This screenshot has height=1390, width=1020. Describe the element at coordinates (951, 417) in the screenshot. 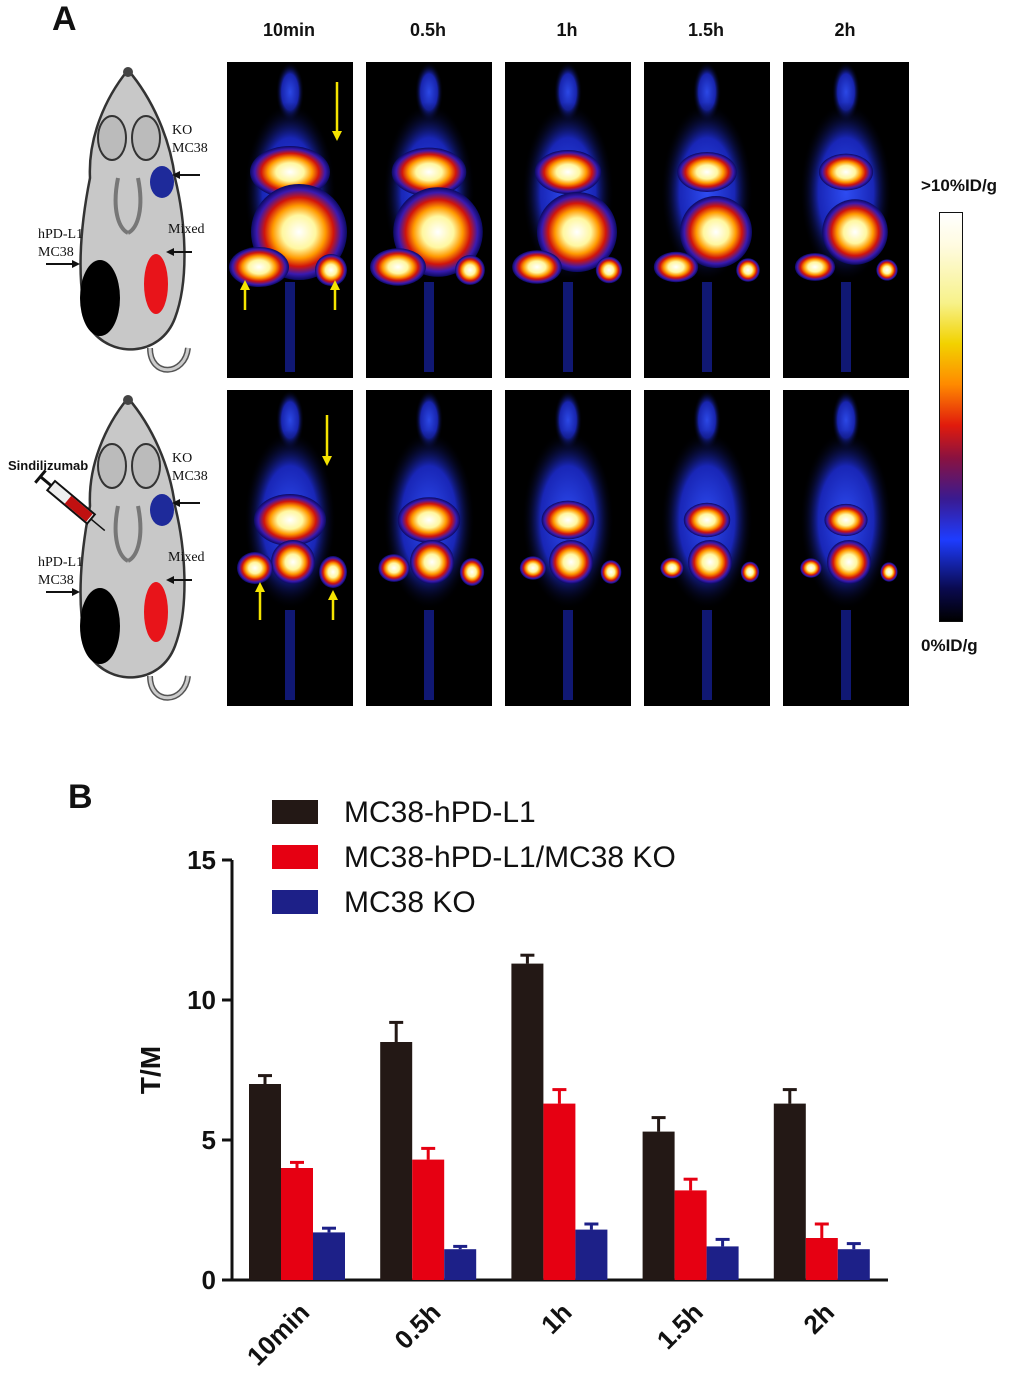

I see `colorbar` at that location.